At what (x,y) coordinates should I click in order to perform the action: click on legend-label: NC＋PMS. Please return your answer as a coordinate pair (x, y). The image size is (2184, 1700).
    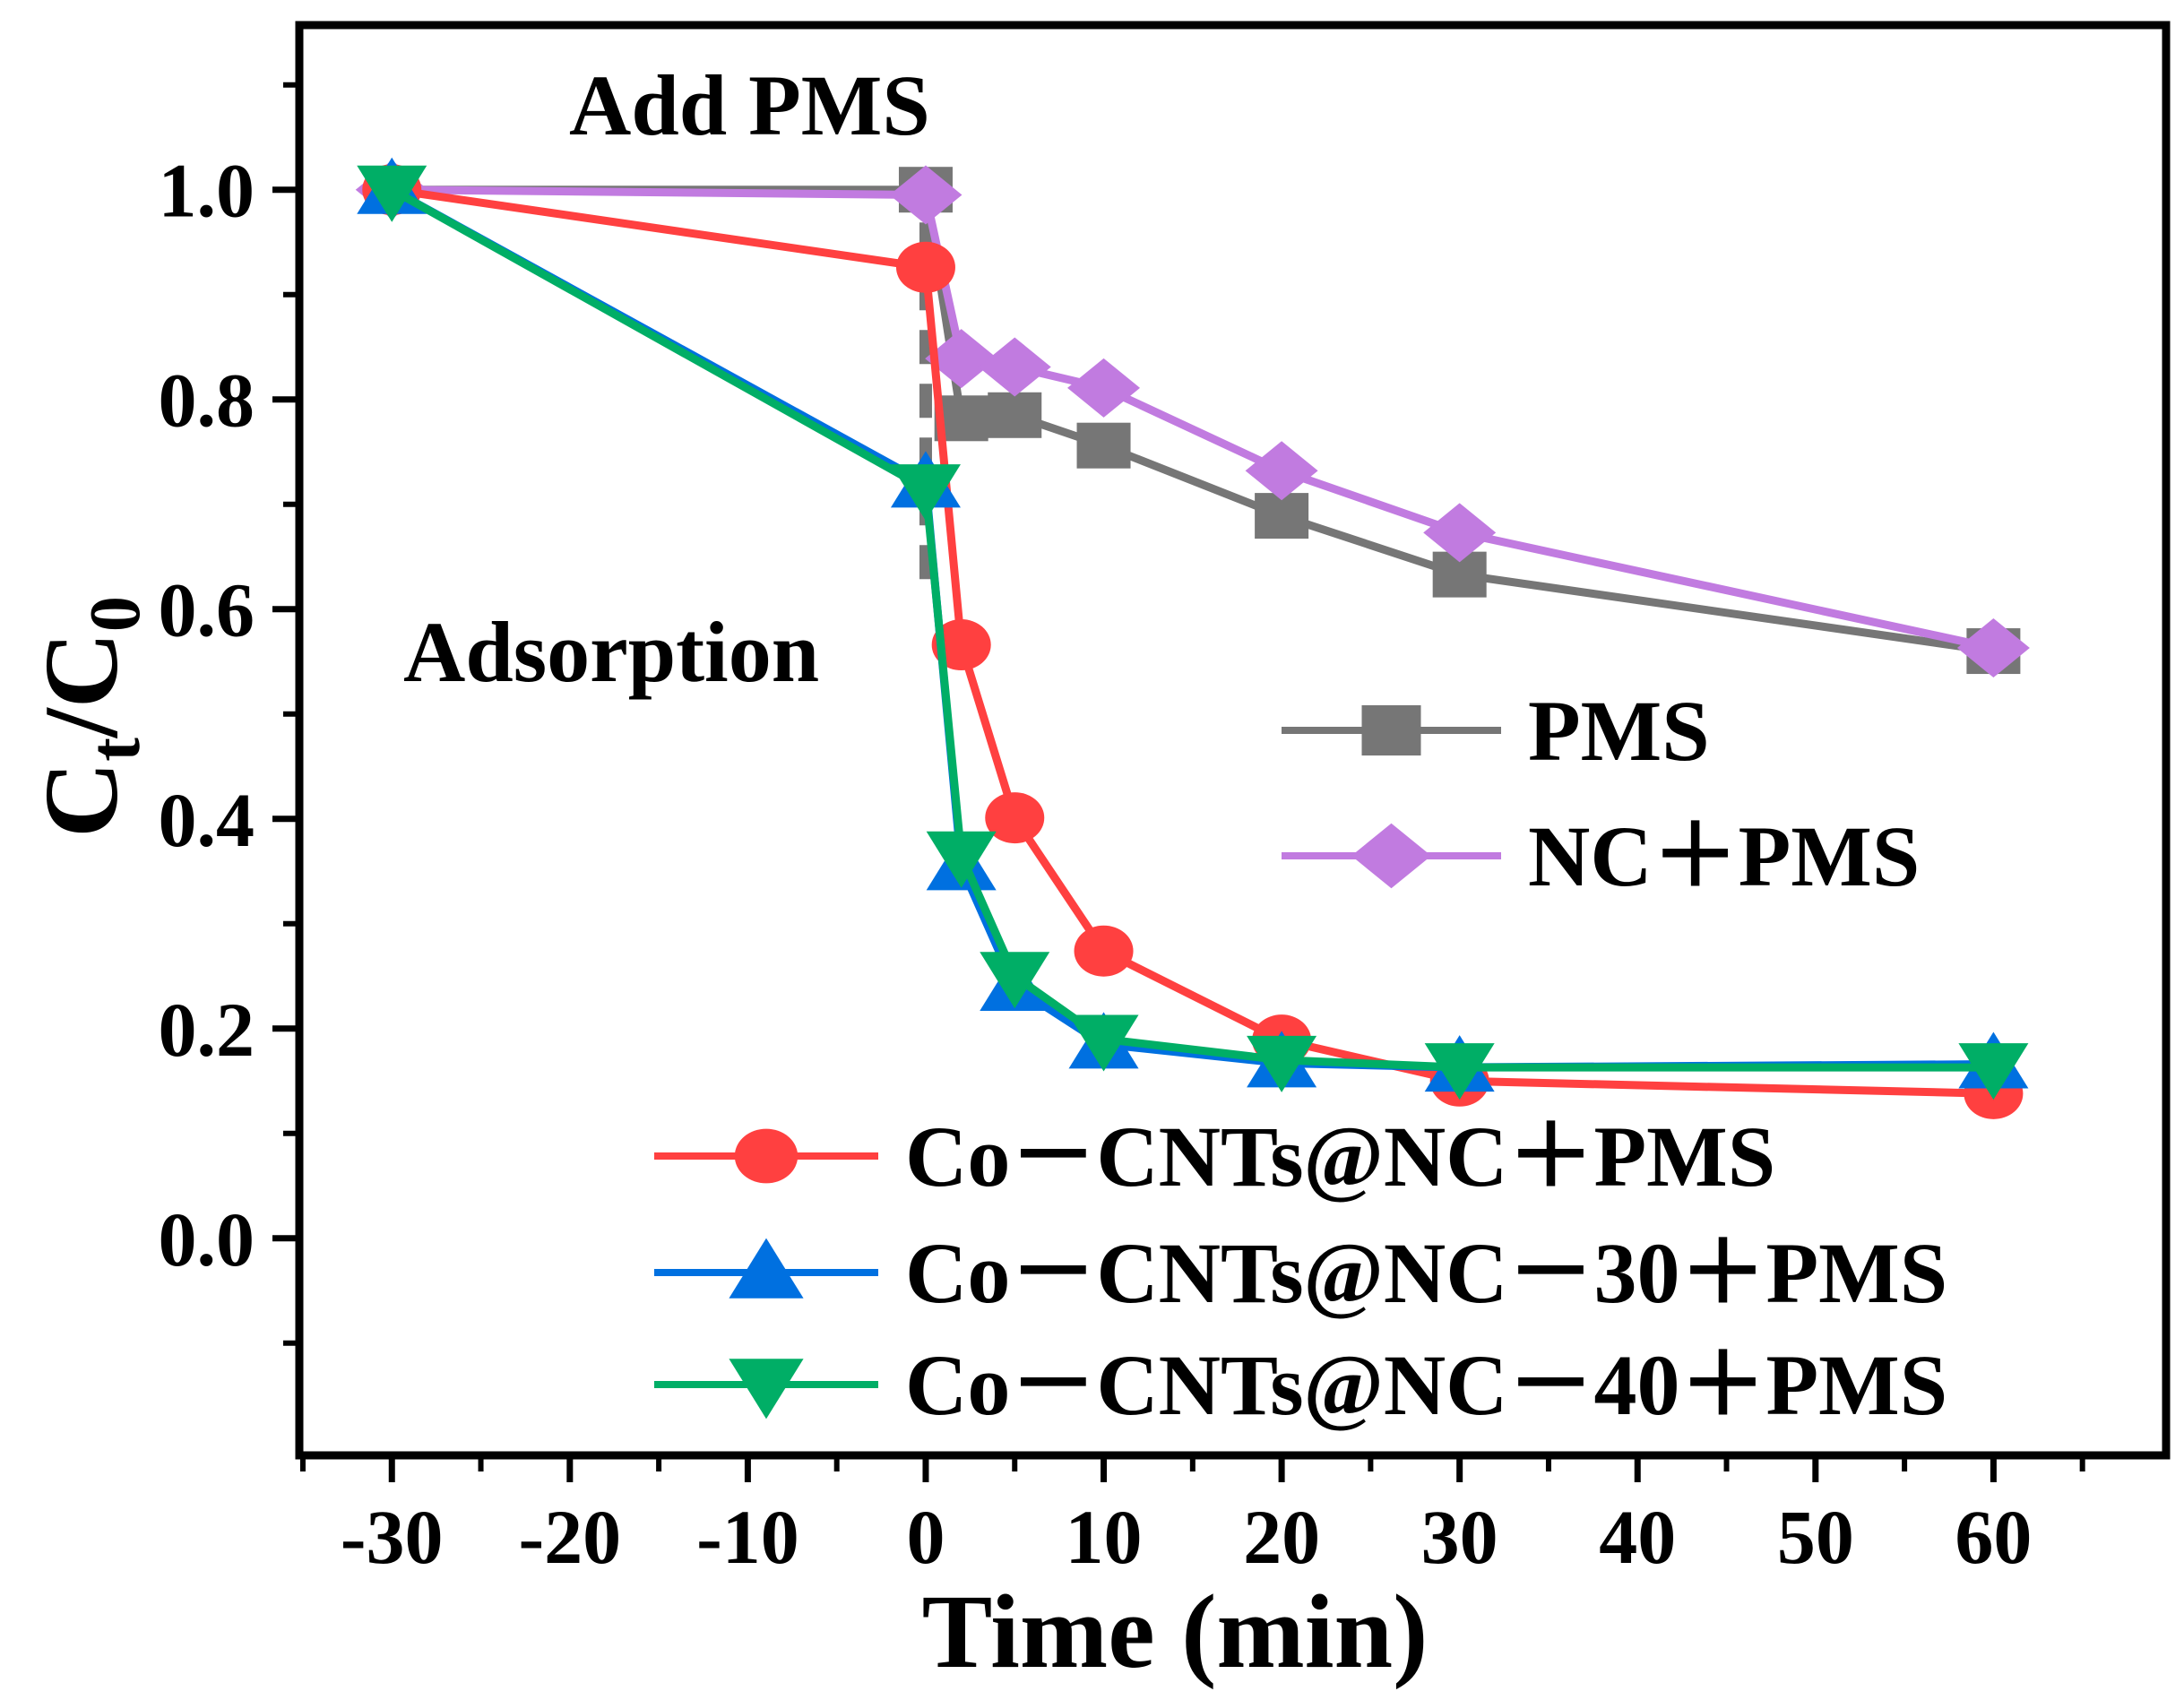
    Looking at the image, I should click on (1724, 856).